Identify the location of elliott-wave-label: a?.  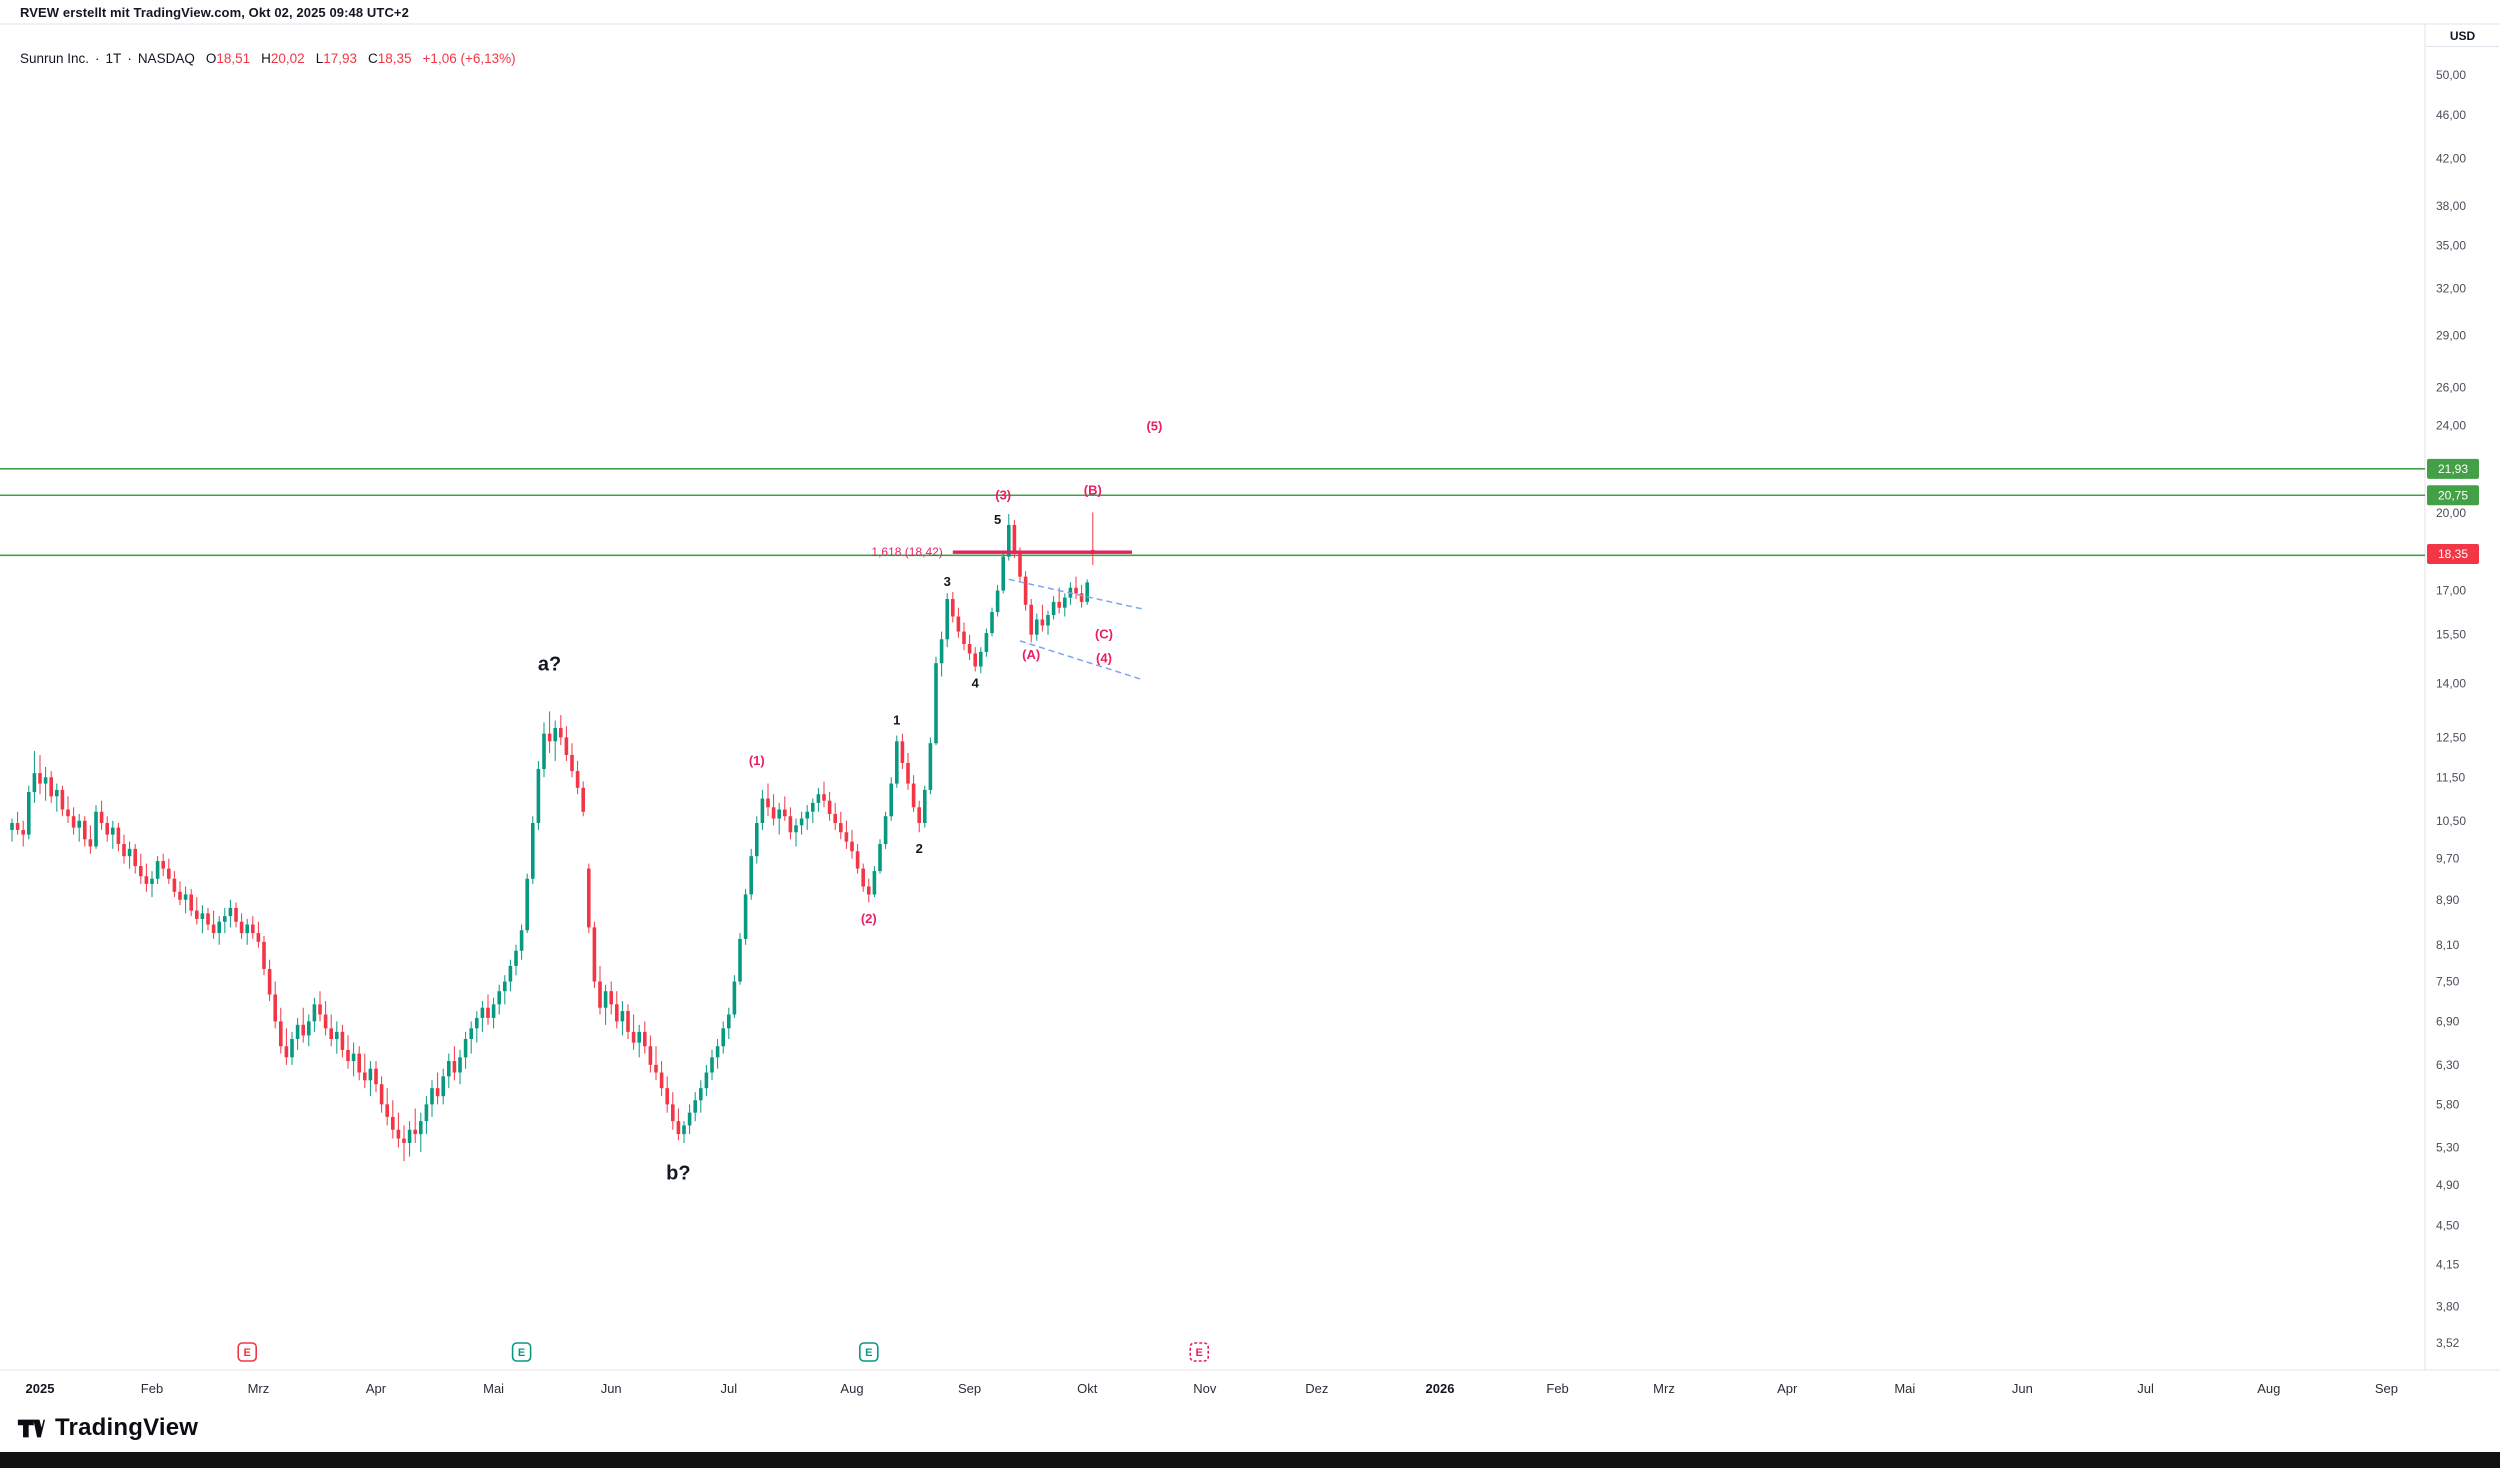
(549, 665).